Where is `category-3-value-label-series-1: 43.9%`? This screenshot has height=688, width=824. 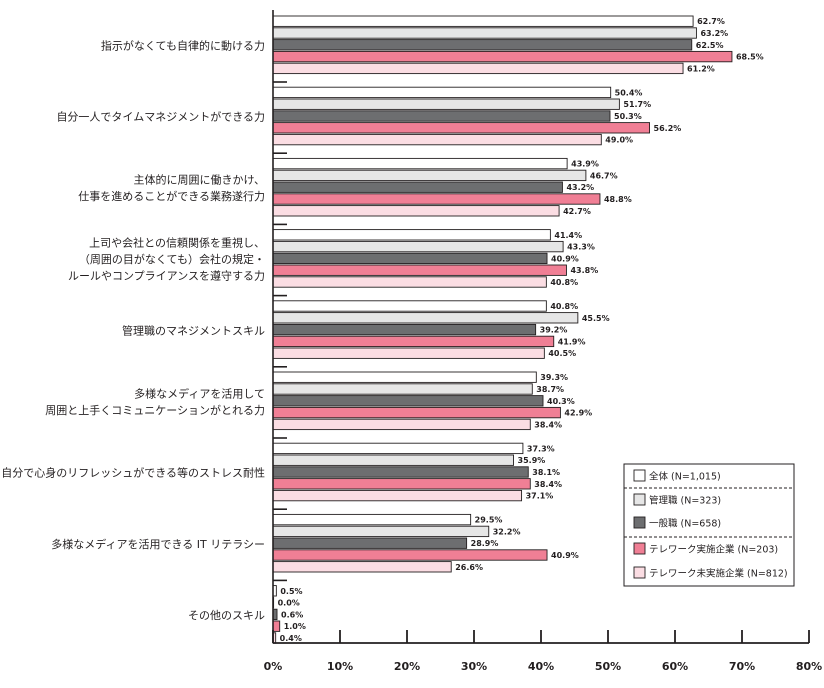
category-3-value-label-series-1: 43.9% is located at coordinates (585, 164).